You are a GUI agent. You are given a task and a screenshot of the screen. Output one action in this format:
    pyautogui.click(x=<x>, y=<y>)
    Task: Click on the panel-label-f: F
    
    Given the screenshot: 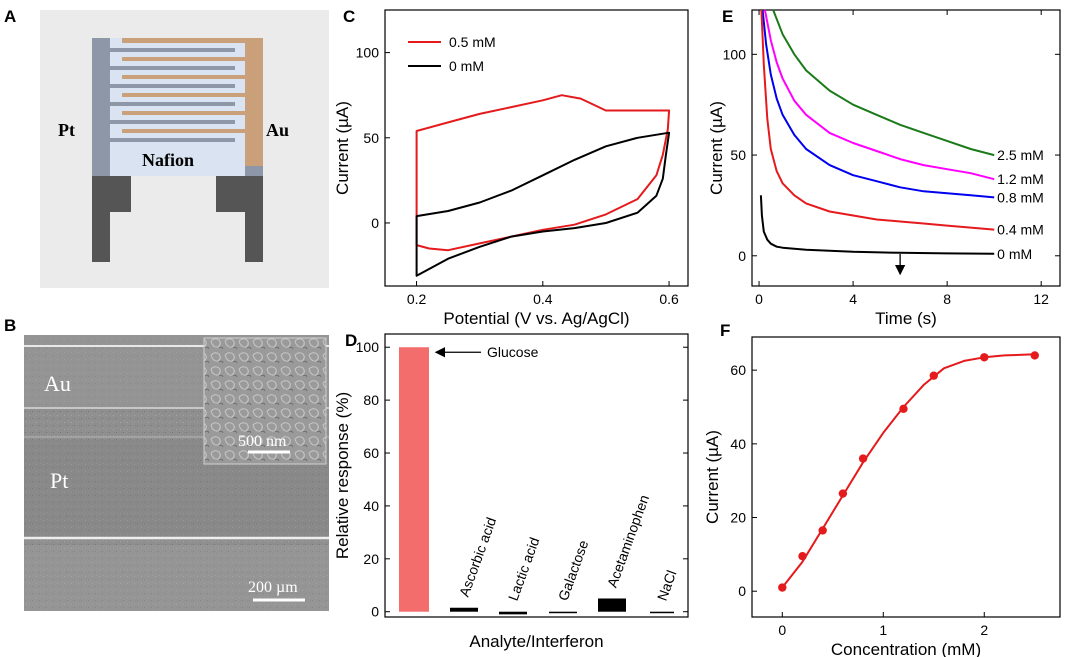 What is the action you would take?
    pyautogui.click(x=725, y=330)
    